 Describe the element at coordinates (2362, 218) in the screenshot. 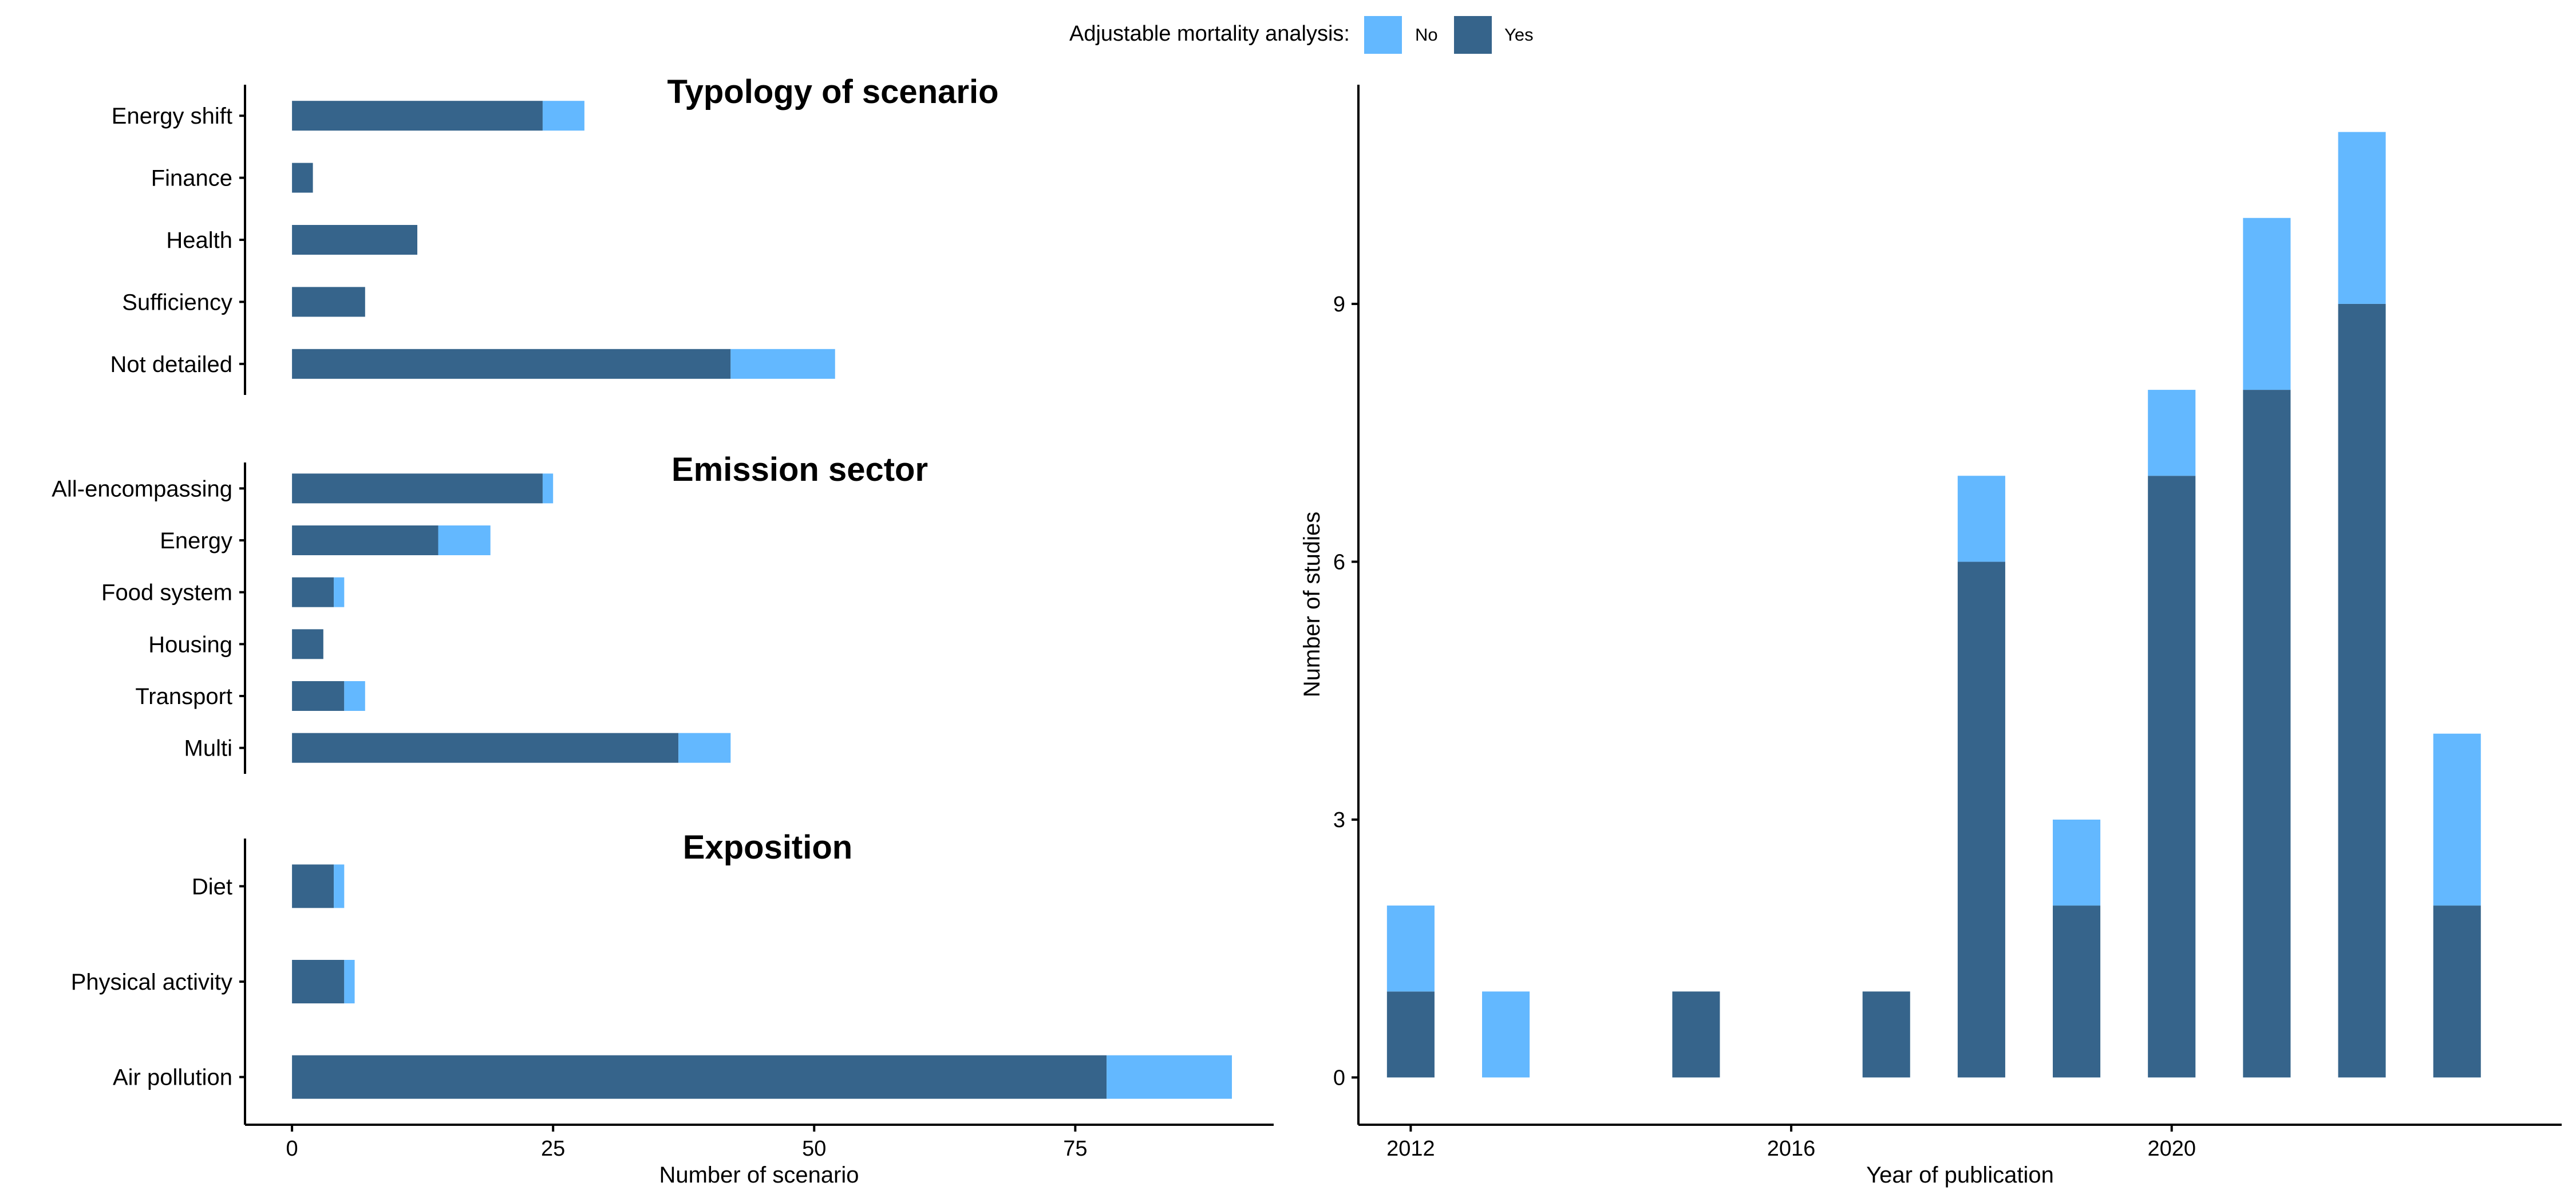

I see `bar-no-2022` at that location.